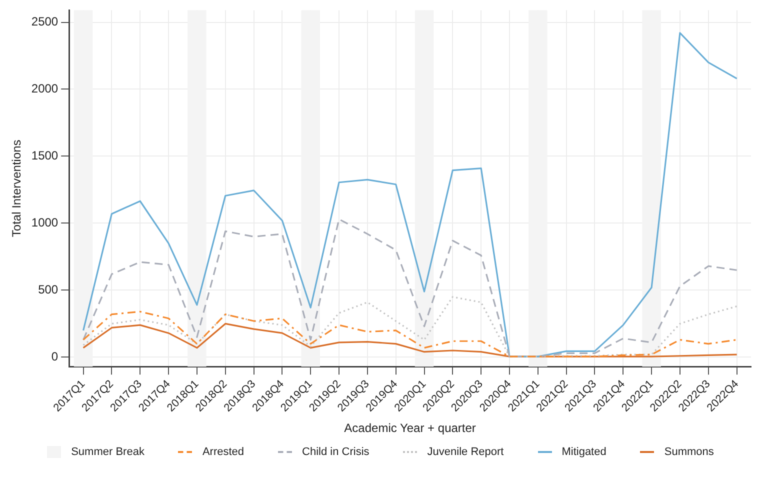 The image size is (761, 490). Describe the element at coordinates (44, 223) in the screenshot. I see `y-tick-label: 1000` at that location.